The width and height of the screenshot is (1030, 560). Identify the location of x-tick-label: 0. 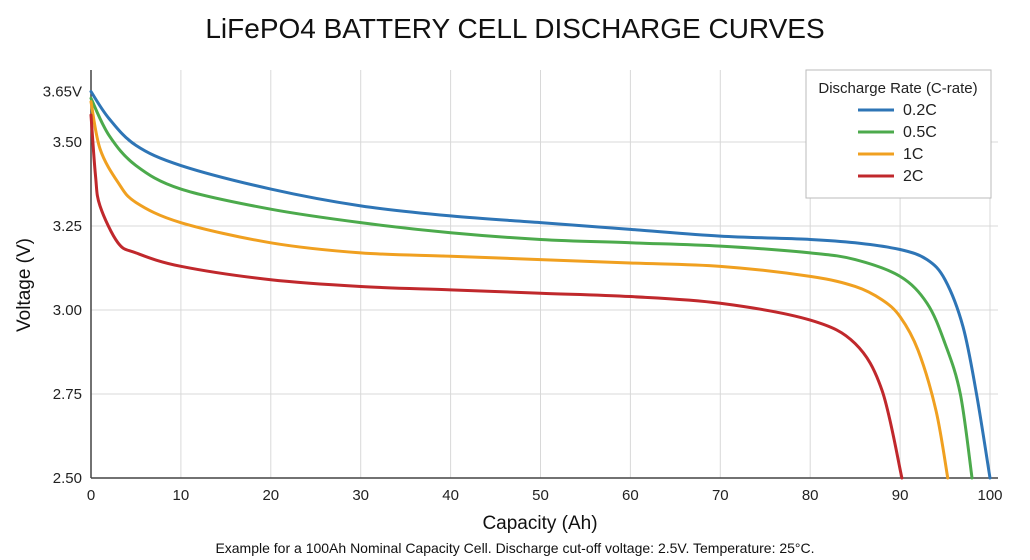
(91, 495).